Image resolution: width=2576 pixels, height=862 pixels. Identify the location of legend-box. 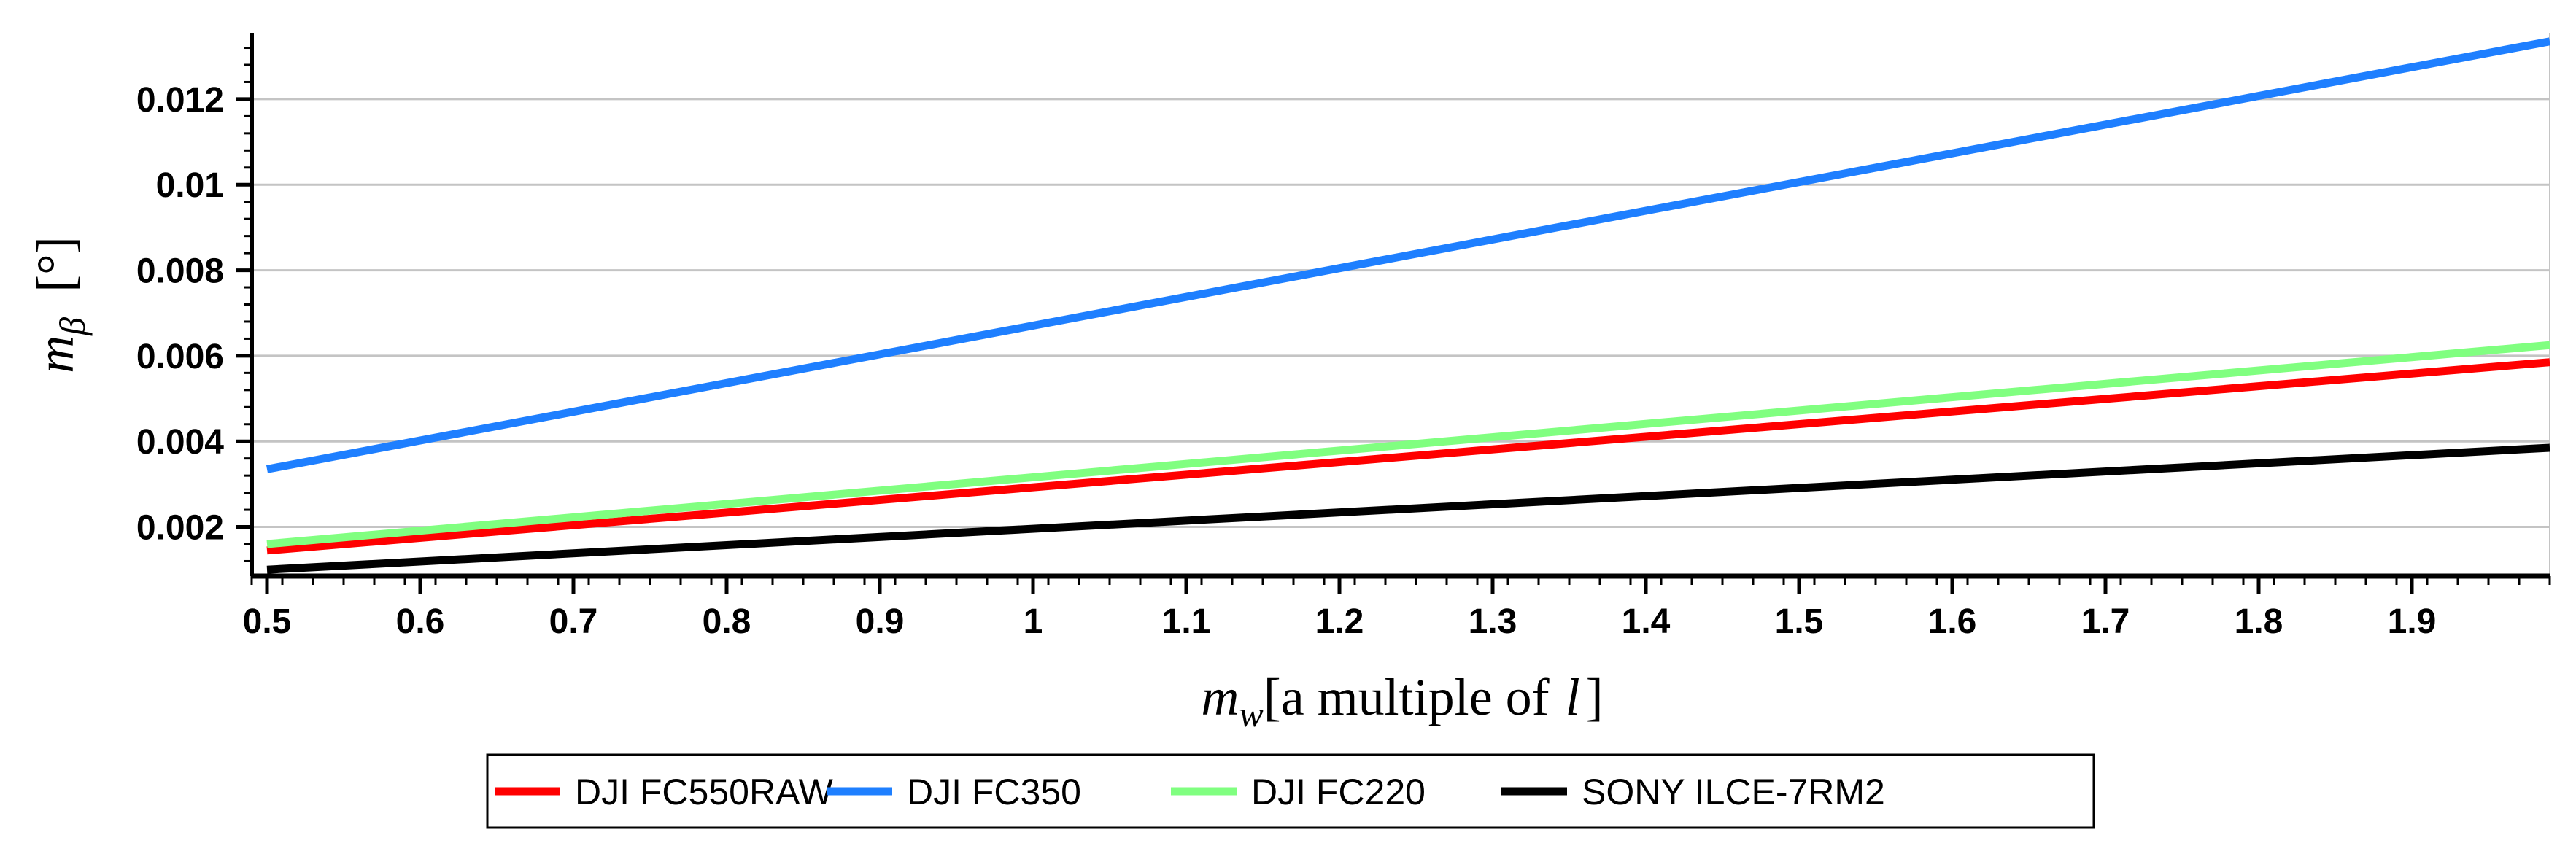
(1290, 791).